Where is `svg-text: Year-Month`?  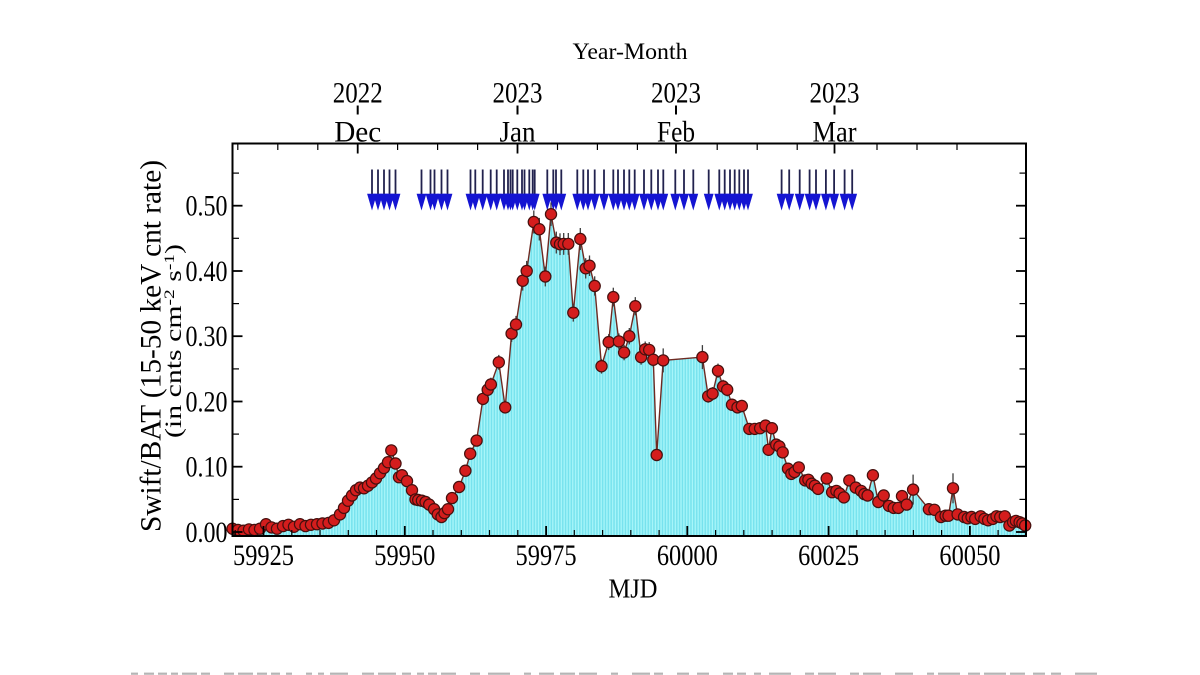 svg-text: Year-Month is located at coordinates (630, 52).